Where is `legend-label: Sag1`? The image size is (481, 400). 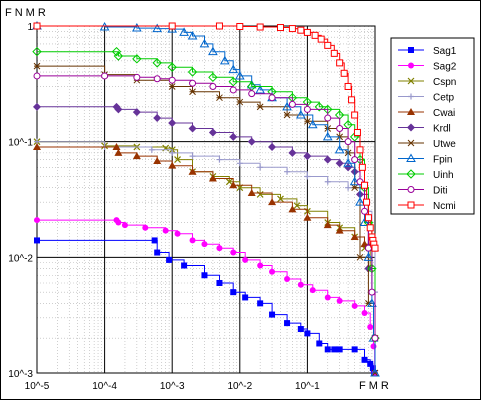
legend-label: Sag1 is located at coordinates (445, 51).